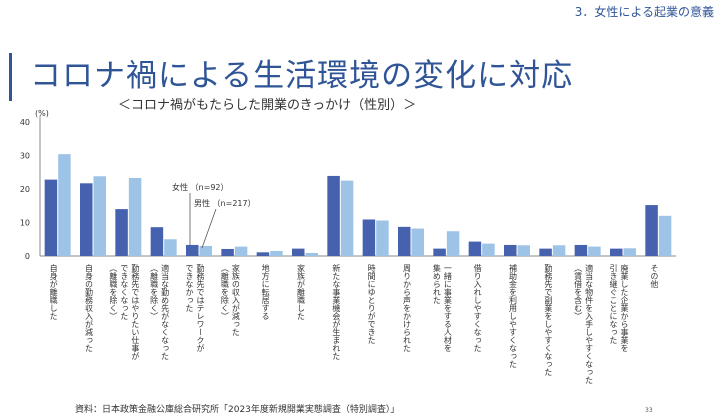 This screenshot has height=419, width=724. Describe the element at coordinates (237, 410) in the screenshot. I see `source-note: 資料：日本政策金融公庫総合研究所「2023年度新規開業実態調査（特別調査）」` at that location.